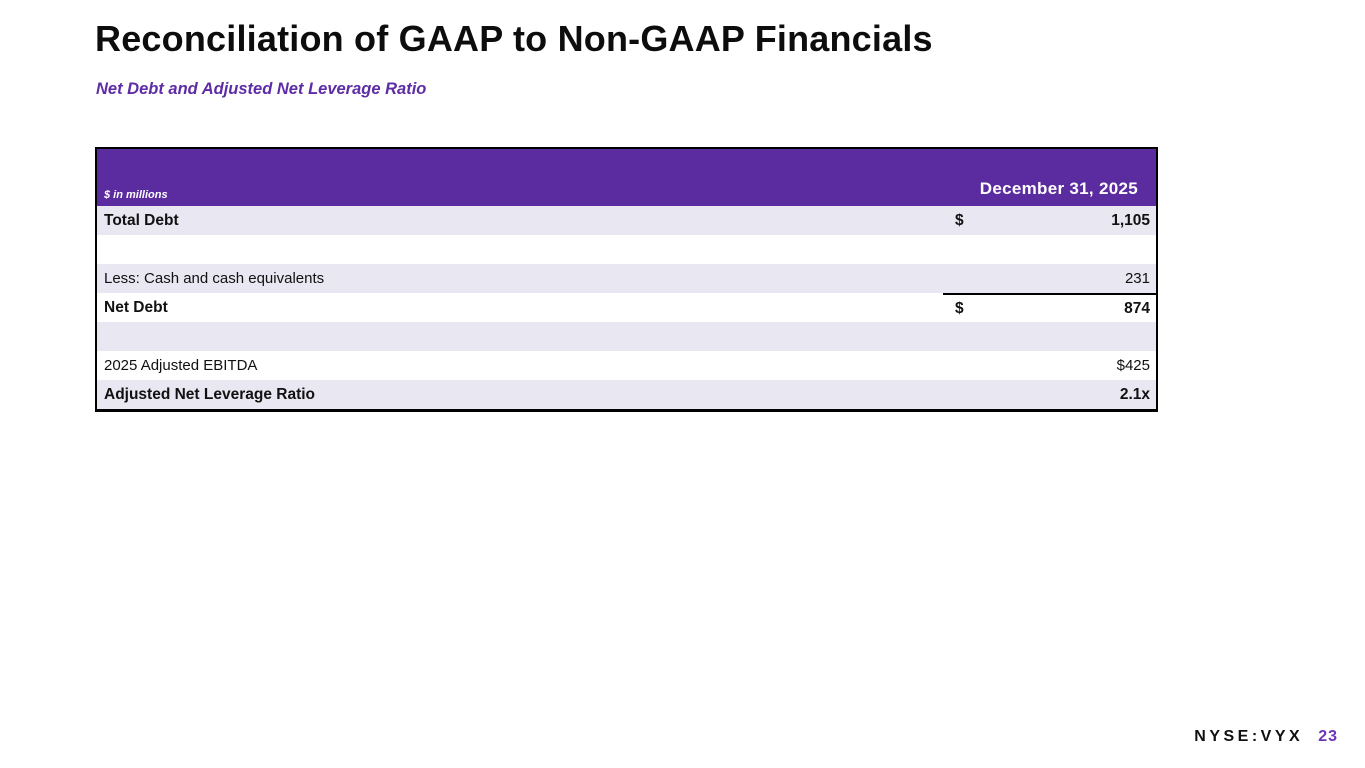 This screenshot has width=1365, height=768. Describe the element at coordinates (1049, 307) in the screenshot. I see `value-area-subtotal-rule: $ 874` at that location.